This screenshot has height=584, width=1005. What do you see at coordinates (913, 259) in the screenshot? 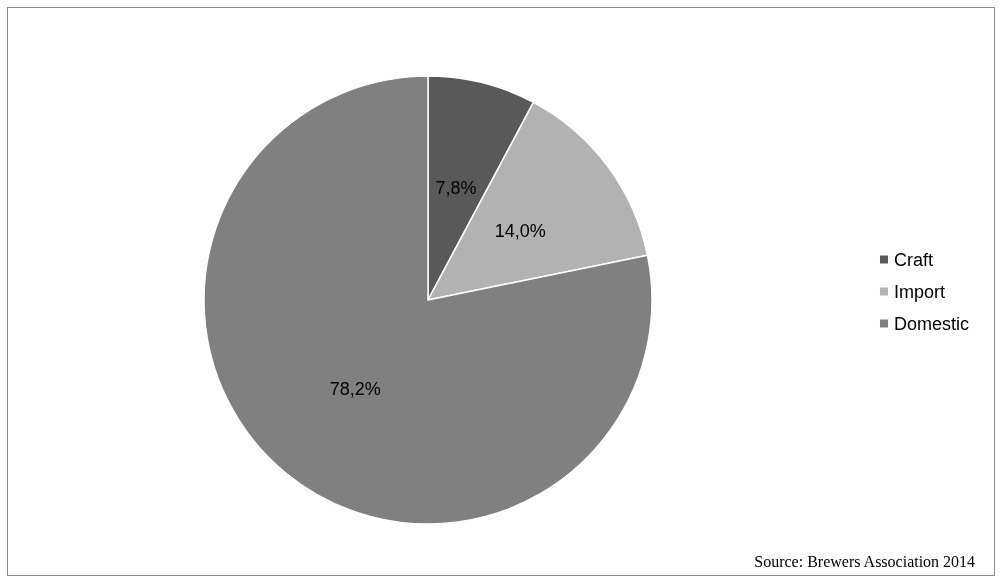
I see `legend-label: Craft` at bounding box center [913, 259].